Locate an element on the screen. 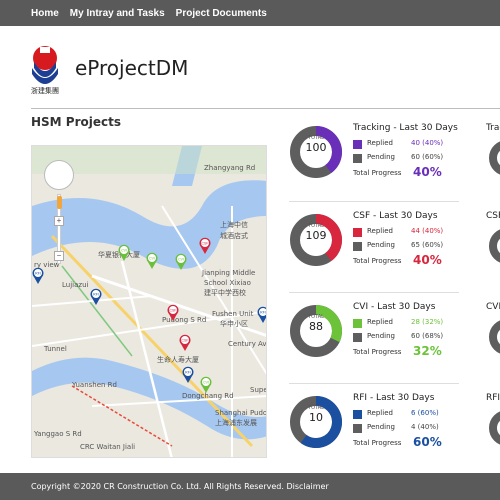 Image resolution: width=500 pixels, height=500 pixels. nav-intray-link: My Intray and Tasks is located at coordinates (117, 13).